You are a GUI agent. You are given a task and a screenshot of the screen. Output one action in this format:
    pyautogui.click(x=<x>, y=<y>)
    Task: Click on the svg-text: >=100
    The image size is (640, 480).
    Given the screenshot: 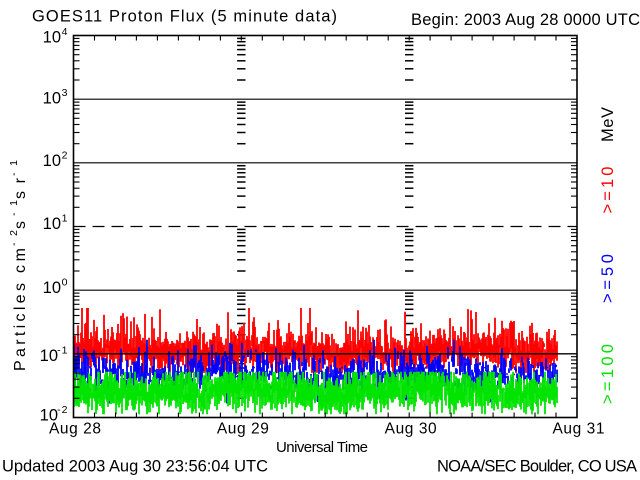 What is the action you would take?
    pyautogui.click(x=608, y=374)
    